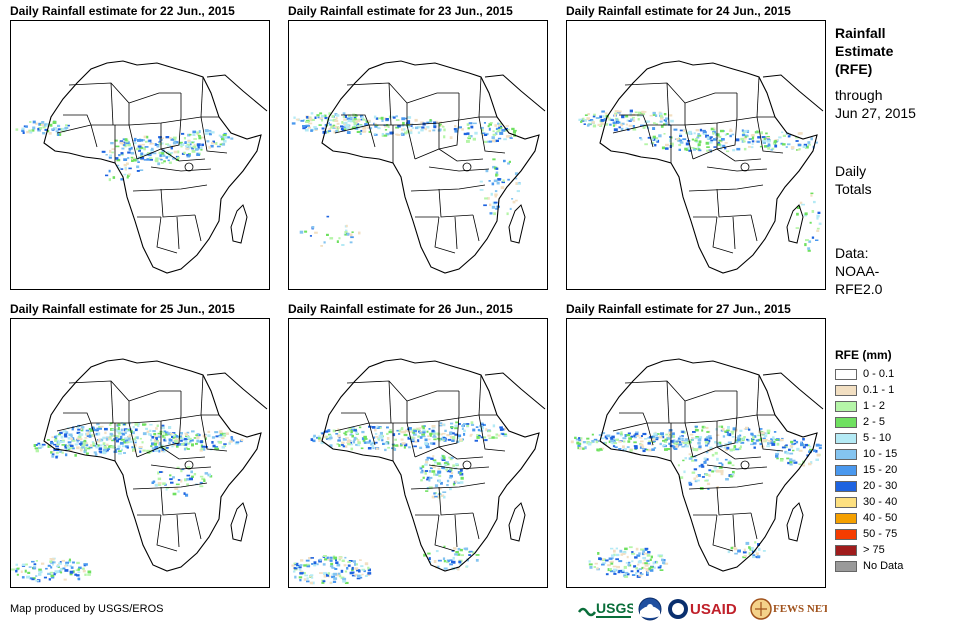 This screenshot has height=627, width=967. What do you see at coordinates (800, 609) in the screenshot?
I see `fewsnet-text: FEWS NET` at bounding box center [800, 609].